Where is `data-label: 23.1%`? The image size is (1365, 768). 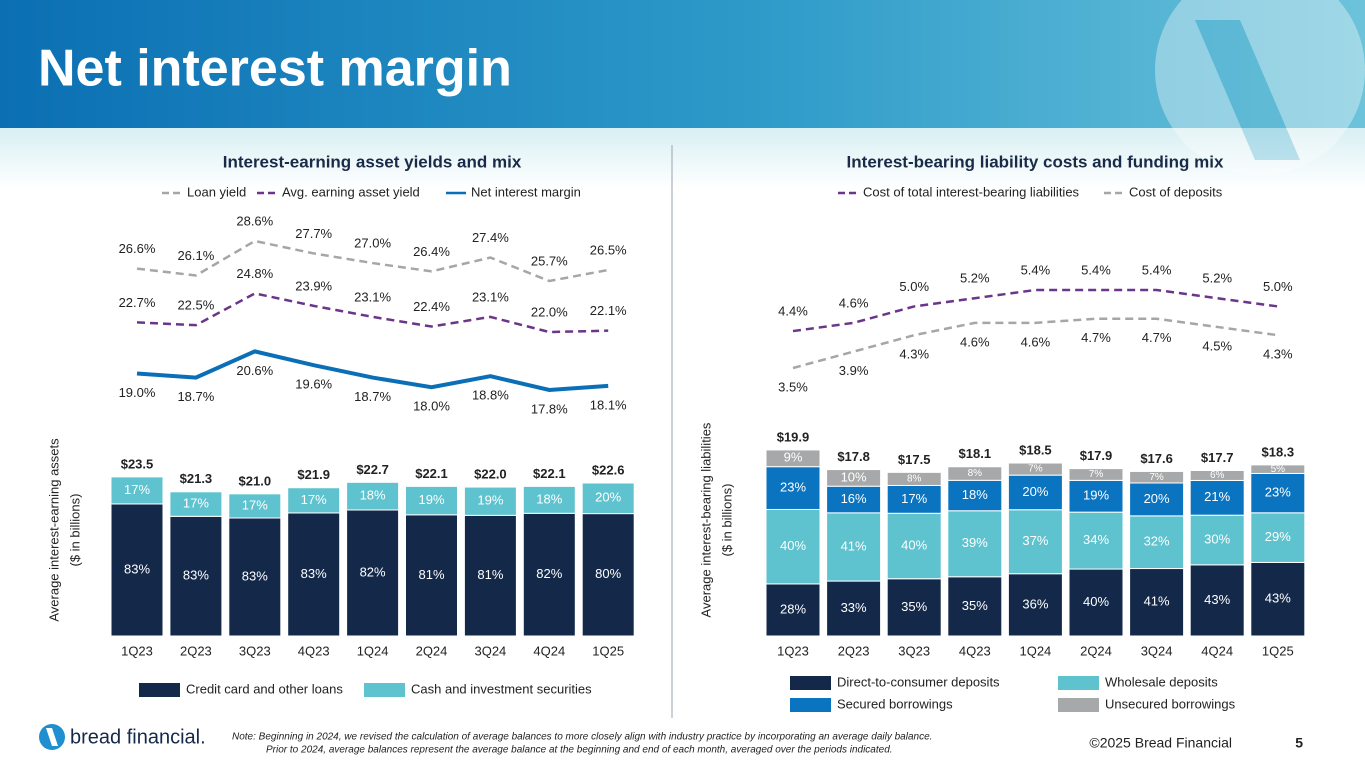
data-label: 23.1% is located at coordinates (372, 296).